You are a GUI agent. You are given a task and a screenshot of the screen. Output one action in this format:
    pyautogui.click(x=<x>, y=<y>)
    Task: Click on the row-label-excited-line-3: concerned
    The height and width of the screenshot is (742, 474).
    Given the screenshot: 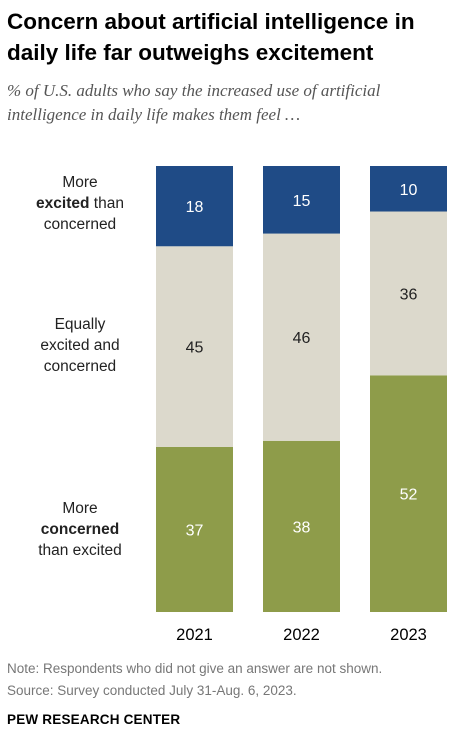 What is the action you would take?
    pyautogui.click(x=80, y=224)
    